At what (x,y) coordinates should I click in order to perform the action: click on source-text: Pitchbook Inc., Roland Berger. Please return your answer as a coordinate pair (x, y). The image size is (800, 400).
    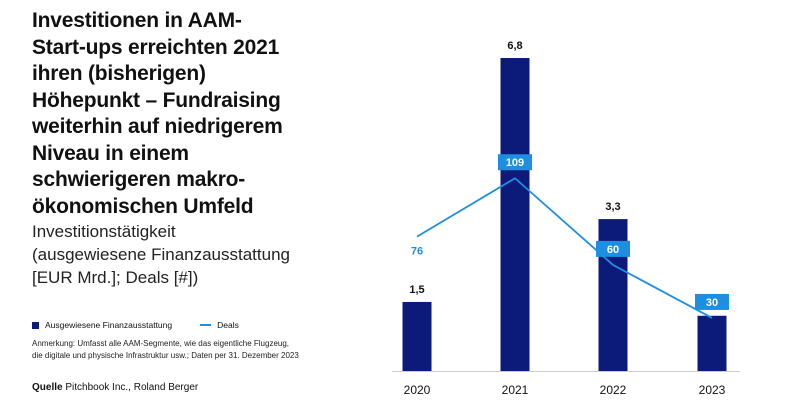
    Looking at the image, I should click on (132, 387).